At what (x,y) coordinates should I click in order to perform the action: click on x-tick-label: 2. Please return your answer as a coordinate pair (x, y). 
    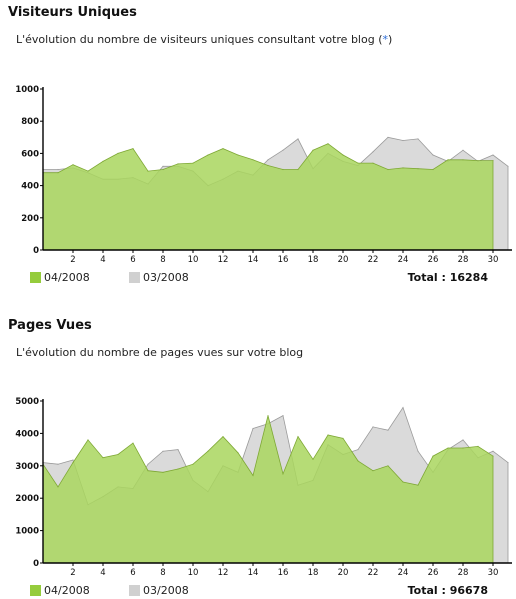
    Looking at the image, I should click on (72, 260).